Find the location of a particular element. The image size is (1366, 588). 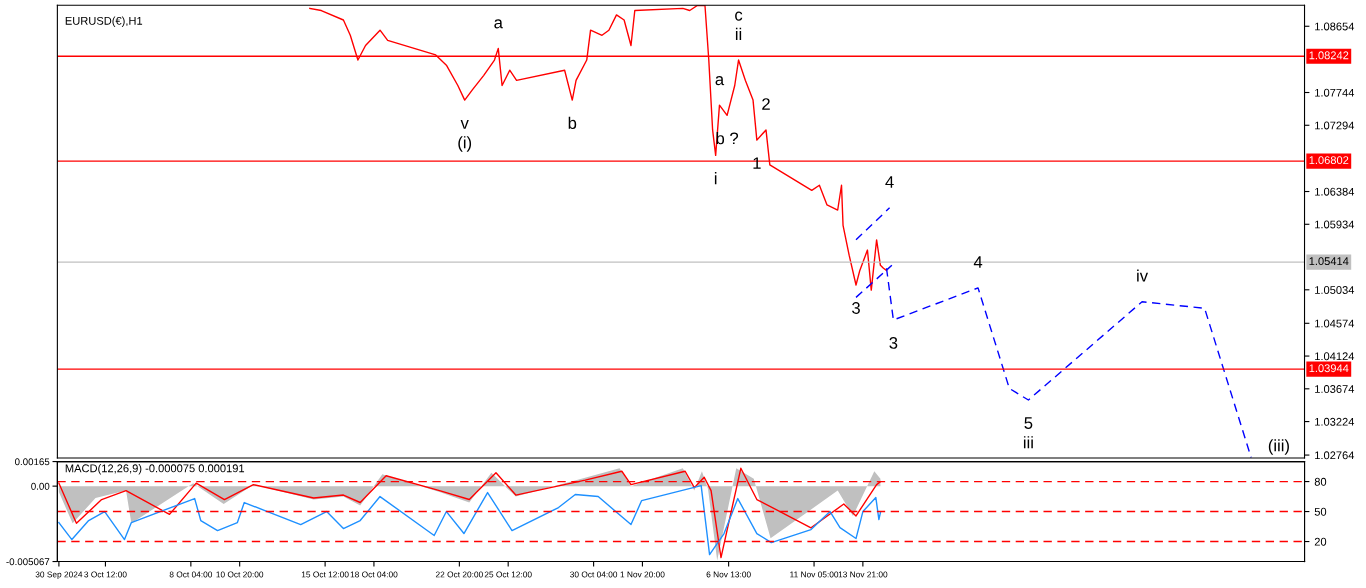

y-tick-label: 1.03674 is located at coordinates (1335, 389).